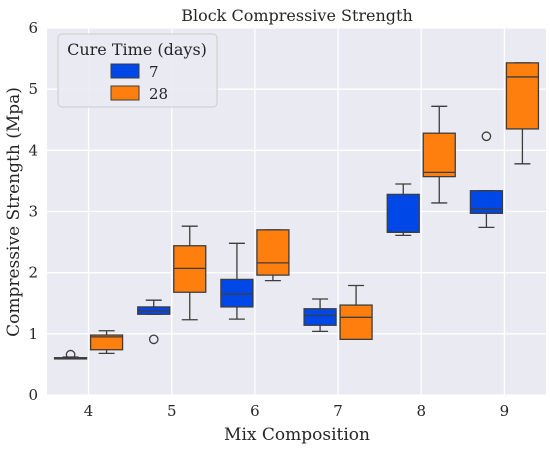 The image size is (550, 450). What do you see at coordinates (14, 212) in the screenshot?
I see `y-axis-label: Compressive Strength (Mpa)` at bounding box center [14, 212].